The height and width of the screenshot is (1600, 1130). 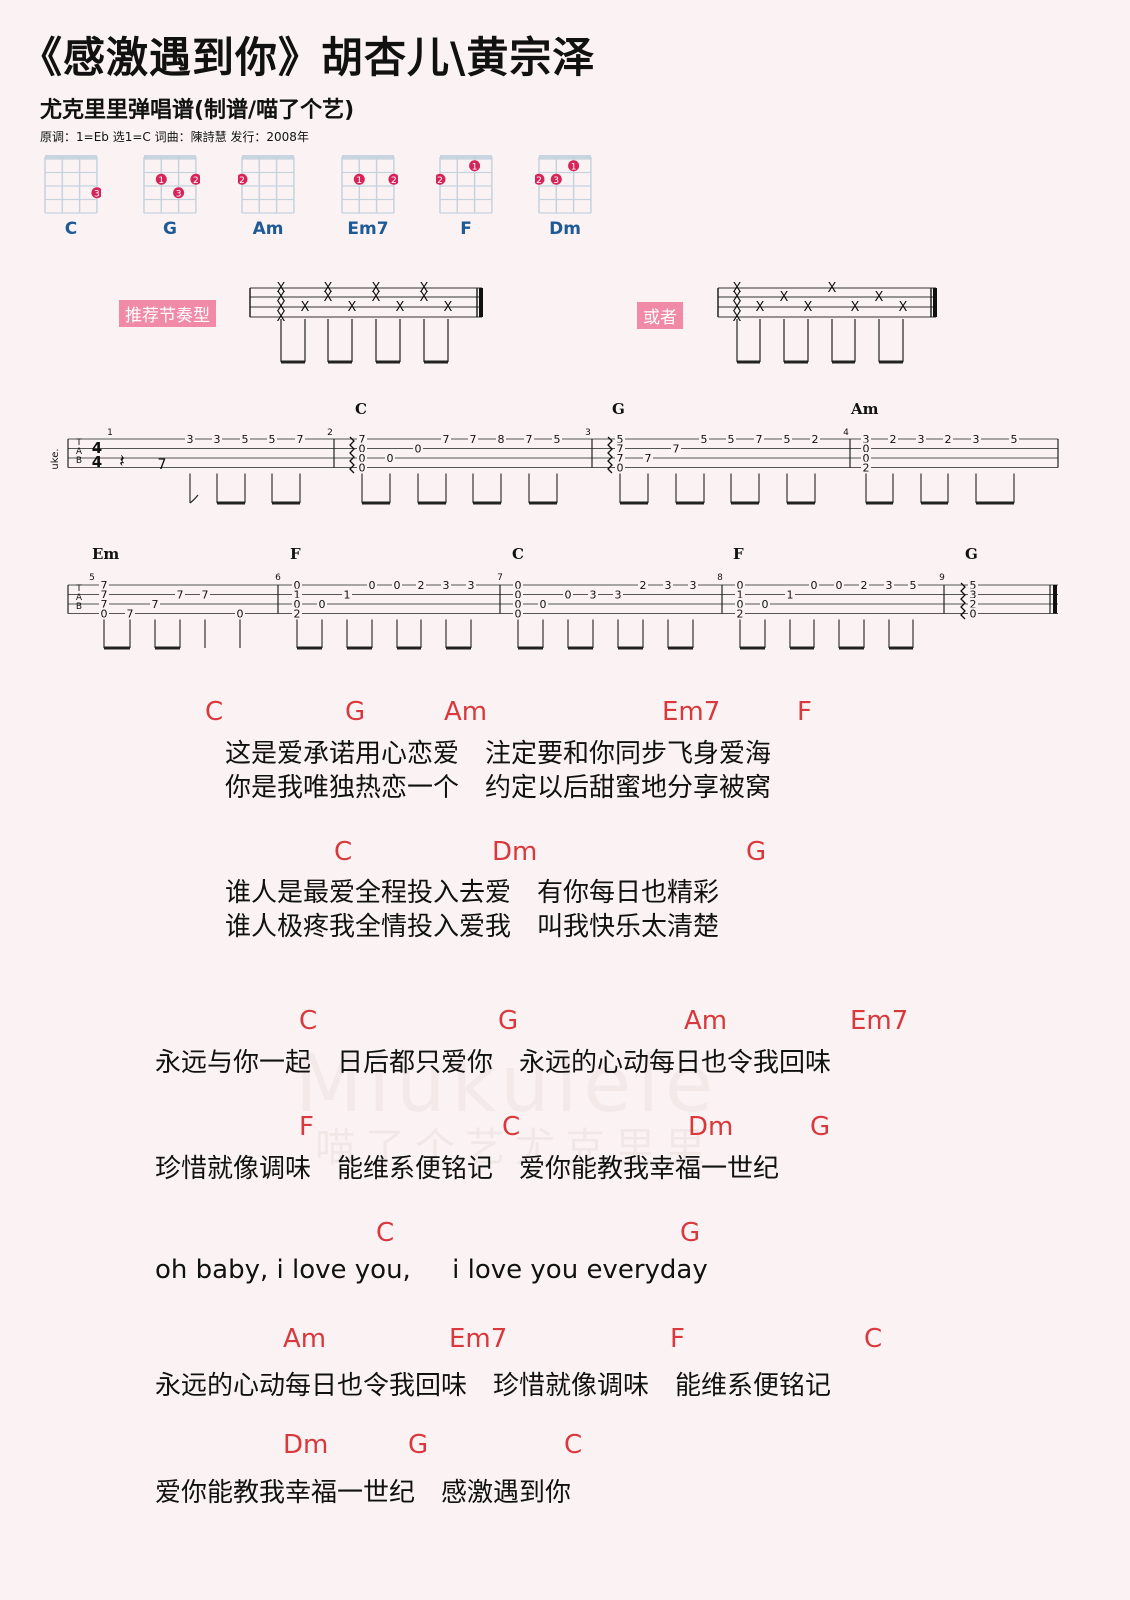 What do you see at coordinates (738, 554) in the screenshot?
I see `tab-chord-f2: F` at bounding box center [738, 554].